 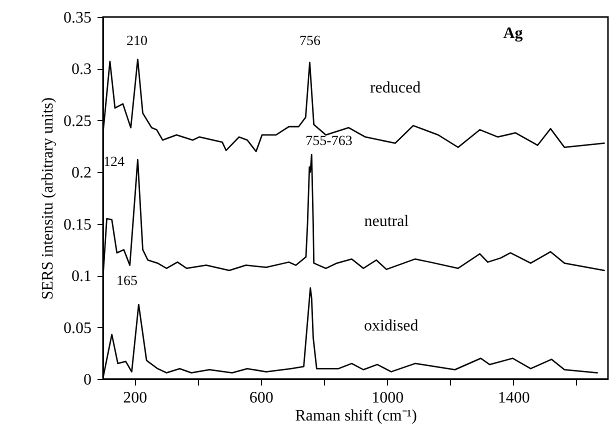 What do you see at coordinates (78, 121) in the screenshot?
I see `y-tick-label: 0.25` at bounding box center [78, 121].